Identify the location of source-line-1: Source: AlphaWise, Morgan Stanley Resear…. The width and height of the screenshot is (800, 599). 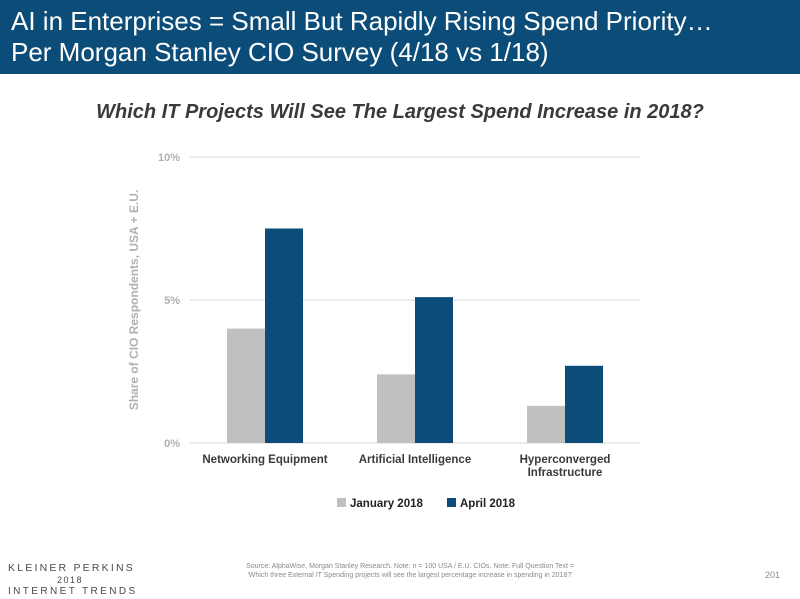
(410, 566).